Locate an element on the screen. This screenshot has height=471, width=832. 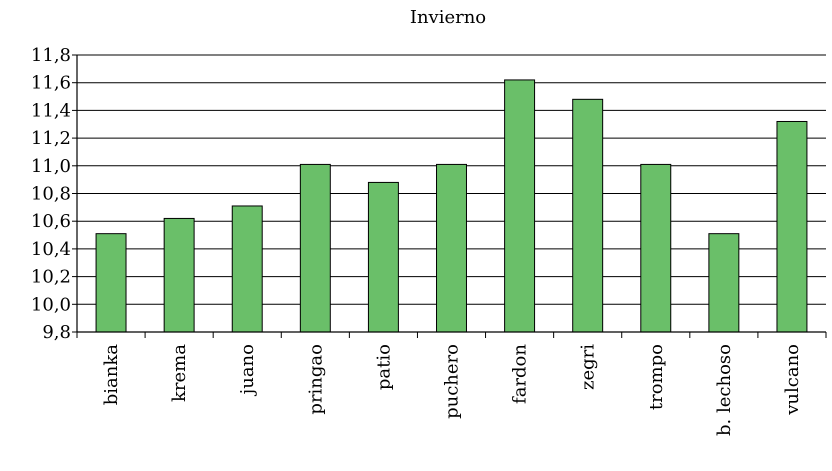
y-tick-label: 10,8 is located at coordinates (51, 194).